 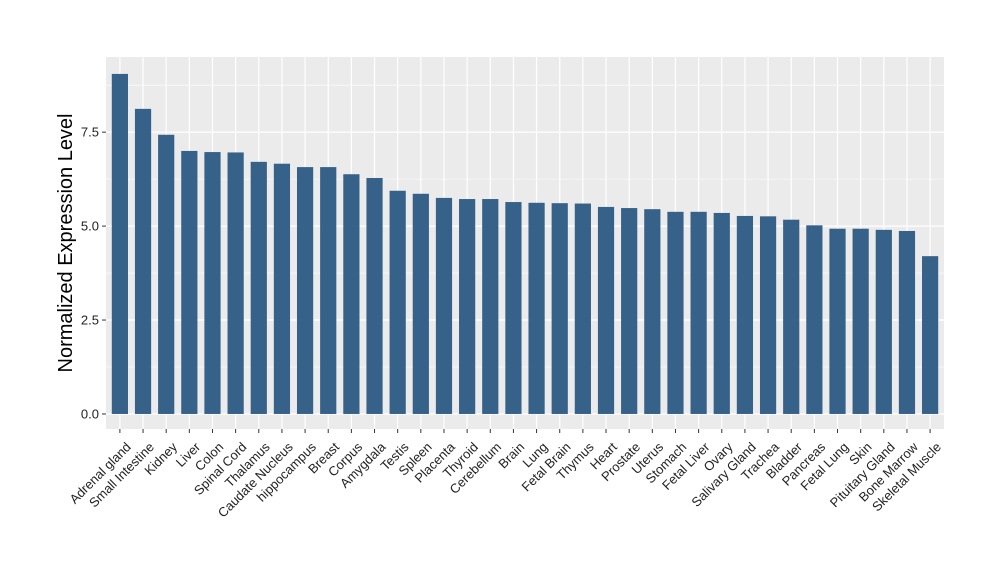 I want to click on y-axis: 0.0 2.5 5.0 7.5, so click(x=93, y=273).